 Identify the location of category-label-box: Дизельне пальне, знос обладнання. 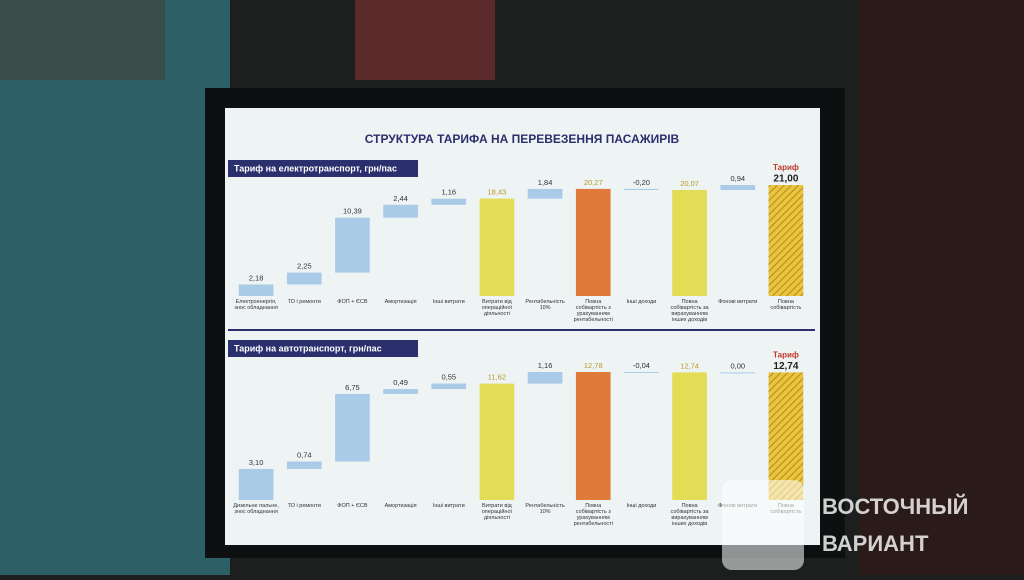
(256, 509).